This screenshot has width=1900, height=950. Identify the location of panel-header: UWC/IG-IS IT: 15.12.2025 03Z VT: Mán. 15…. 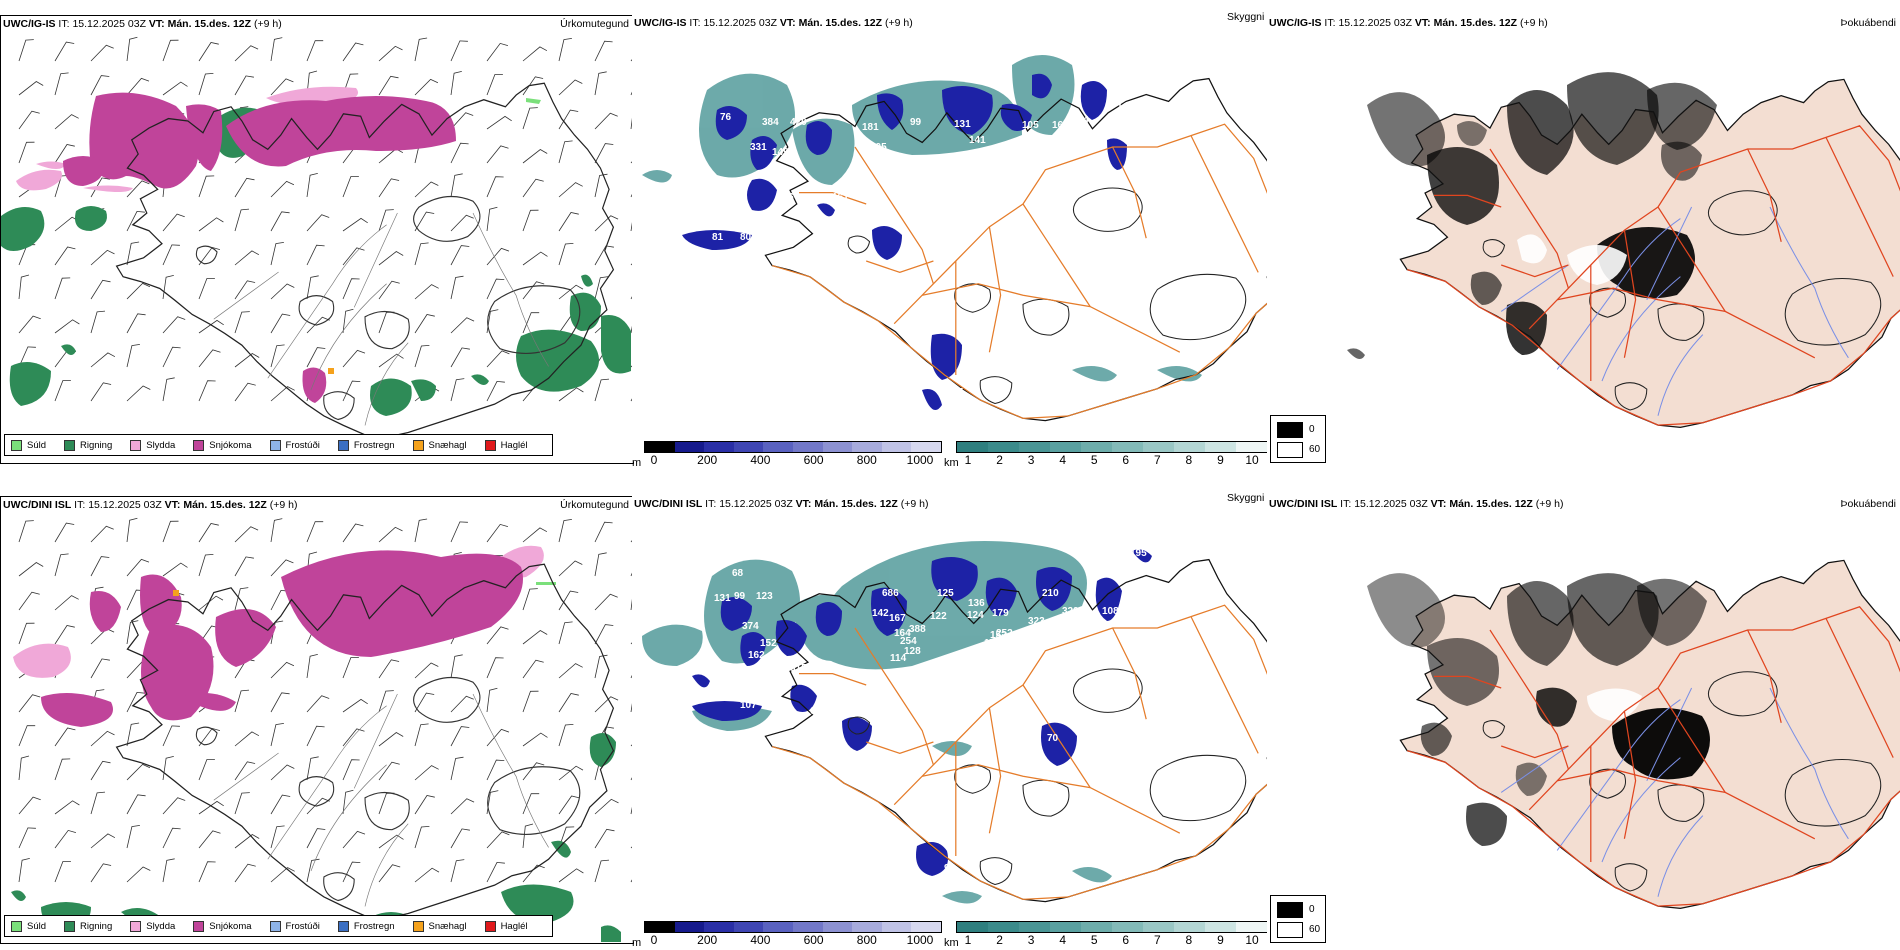
(1408, 23).